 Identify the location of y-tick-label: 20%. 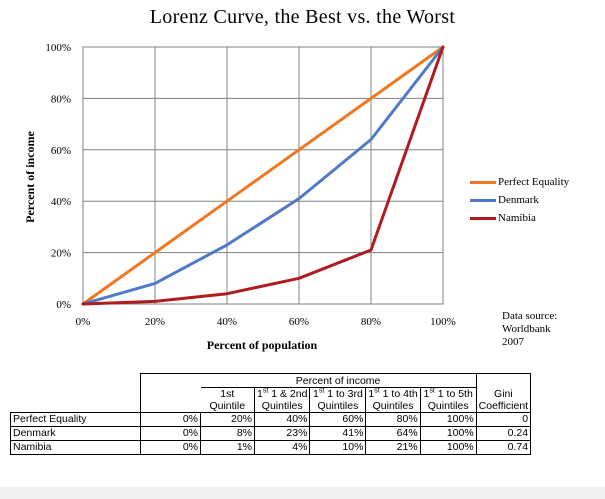
(61, 254).